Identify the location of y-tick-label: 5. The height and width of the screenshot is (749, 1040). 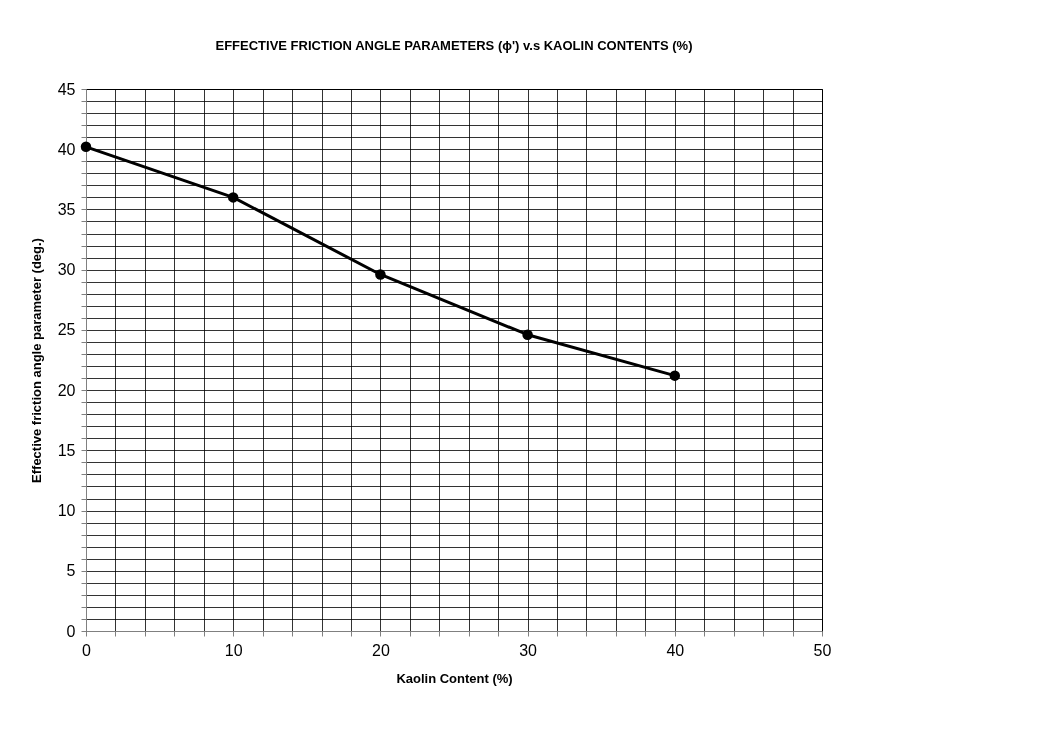
(71, 571).